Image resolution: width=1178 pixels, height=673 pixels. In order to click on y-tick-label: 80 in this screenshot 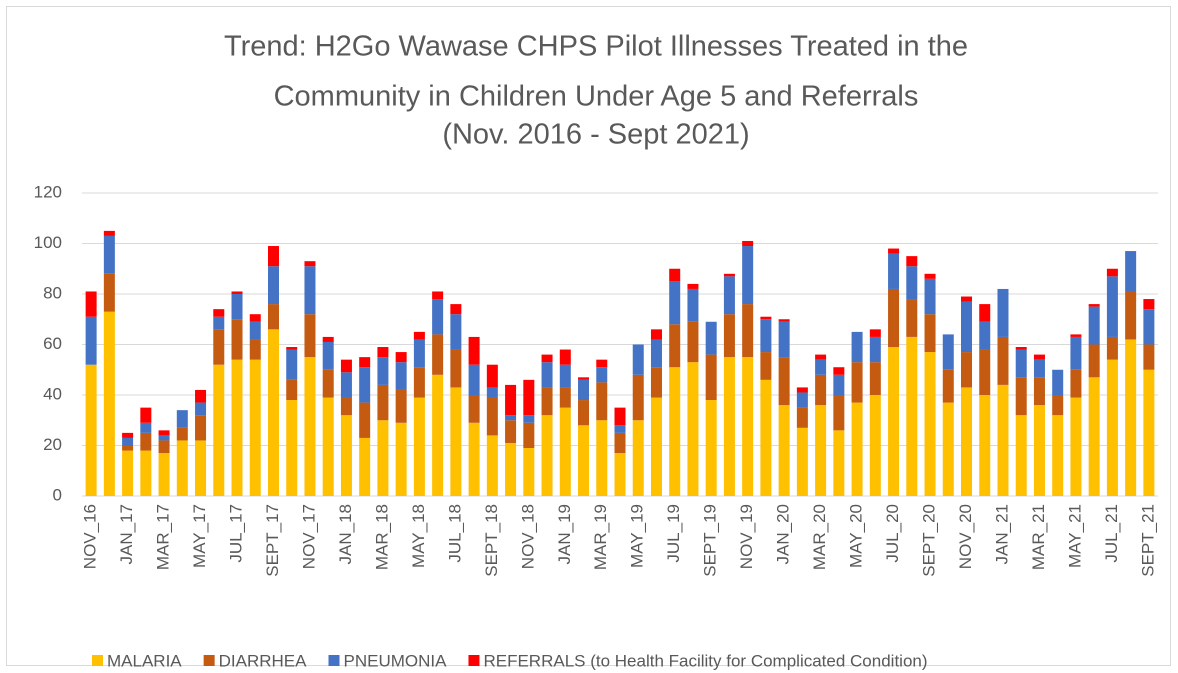, I will do `click(52, 292)`.